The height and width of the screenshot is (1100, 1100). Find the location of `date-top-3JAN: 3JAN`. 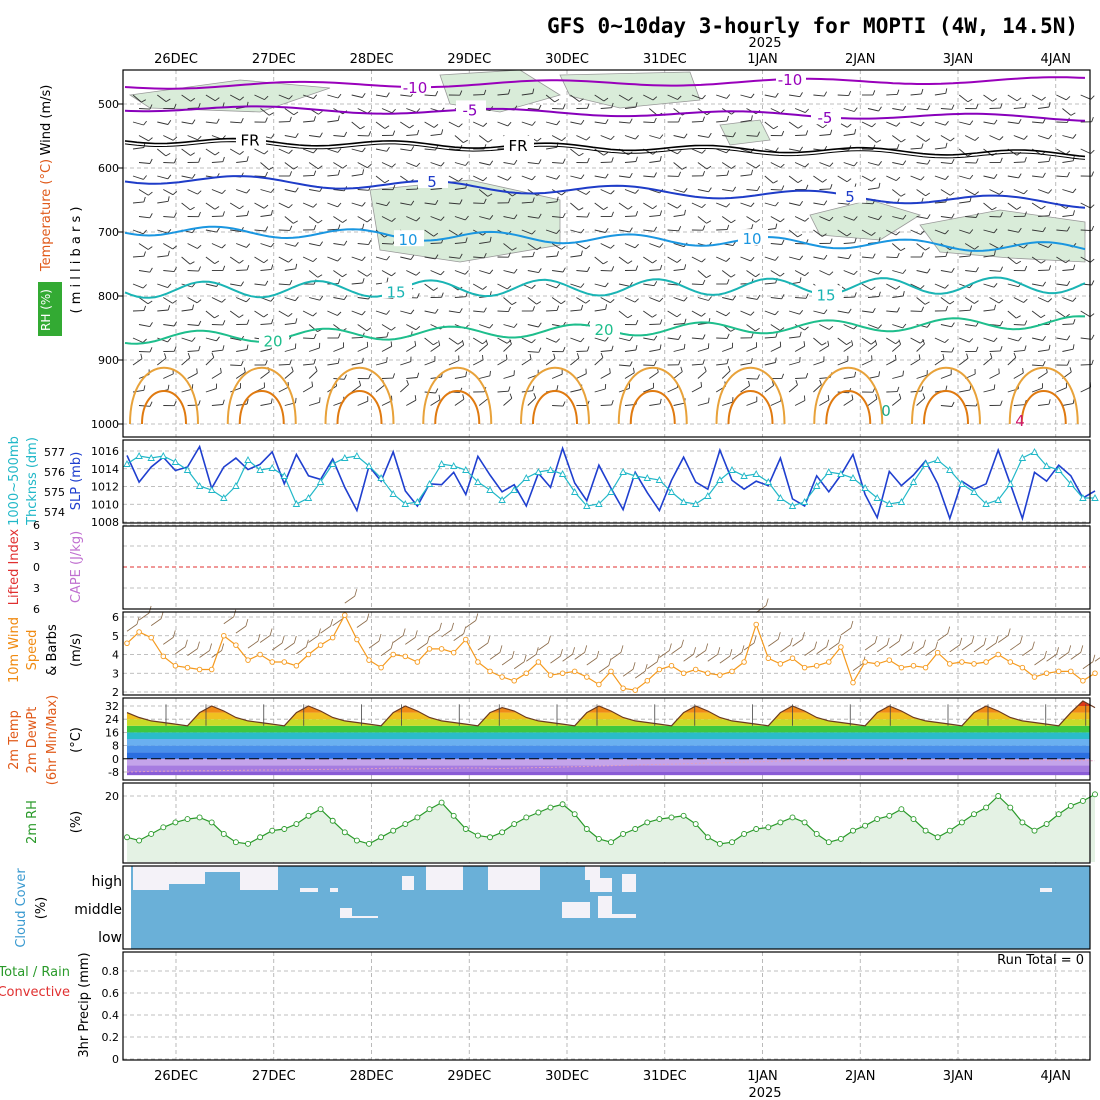

date-top-3JAN: 3JAN is located at coordinates (958, 59).